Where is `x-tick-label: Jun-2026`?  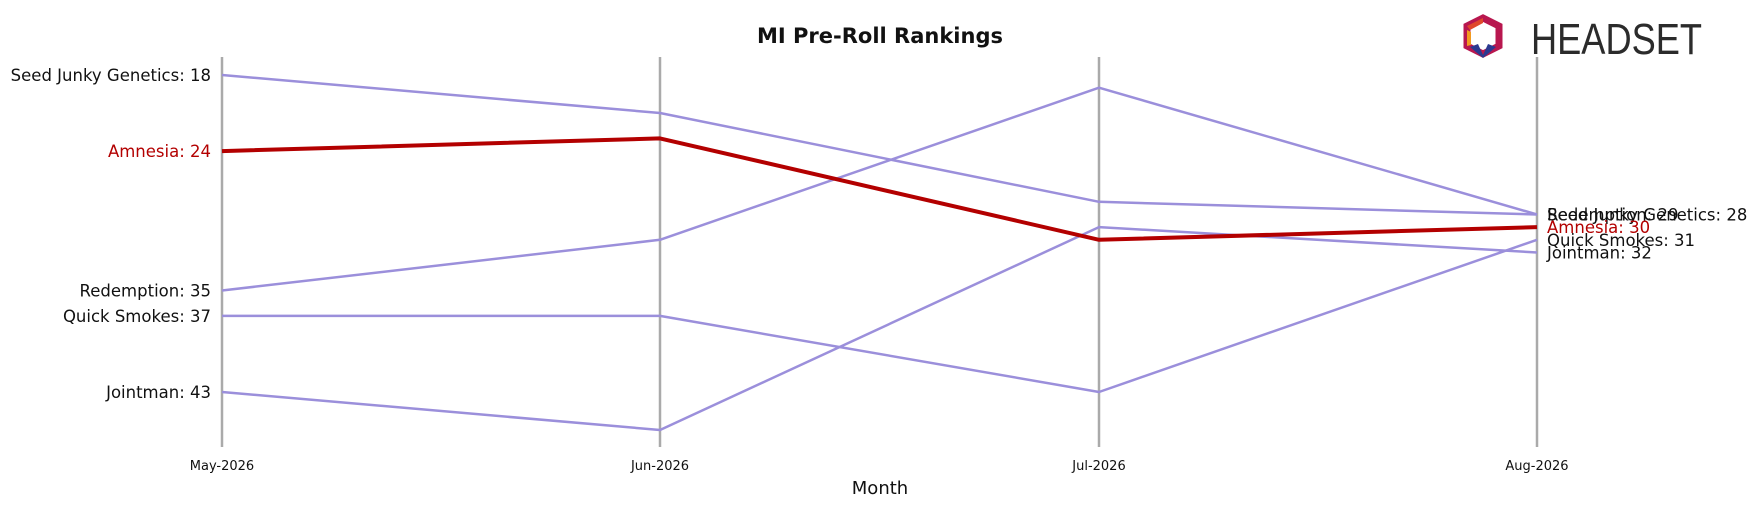
x-tick-label: Jun-2026 is located at coordinates (659, 466).